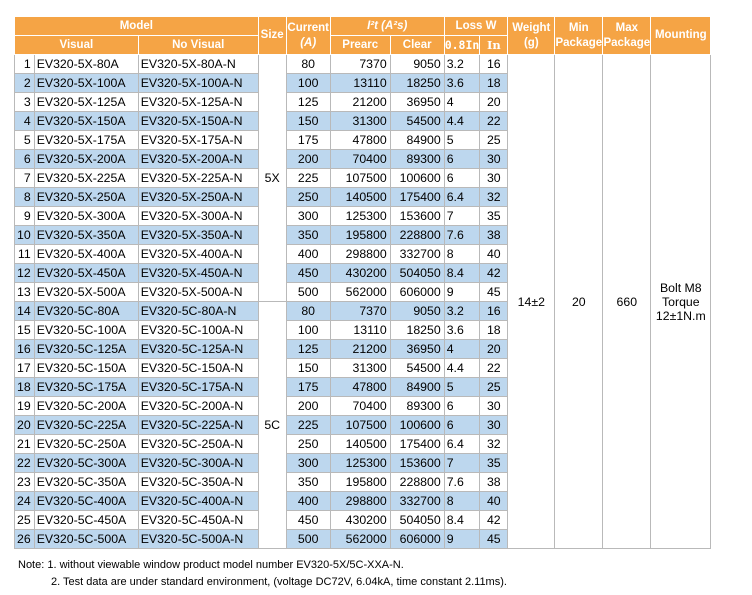 The image size is (752, 595). Describe the element at coordinates (24, 425) in the screenshot. I see `row-number-cell: 20` at that location.